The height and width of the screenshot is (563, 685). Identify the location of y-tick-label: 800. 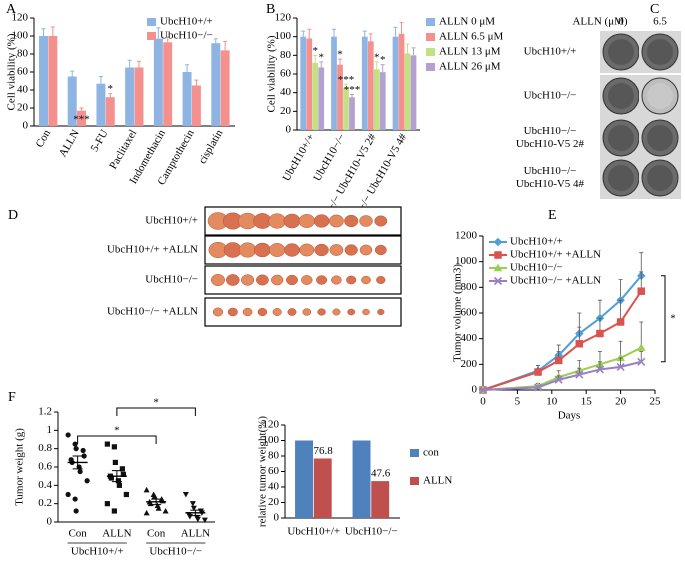
(469, 287).